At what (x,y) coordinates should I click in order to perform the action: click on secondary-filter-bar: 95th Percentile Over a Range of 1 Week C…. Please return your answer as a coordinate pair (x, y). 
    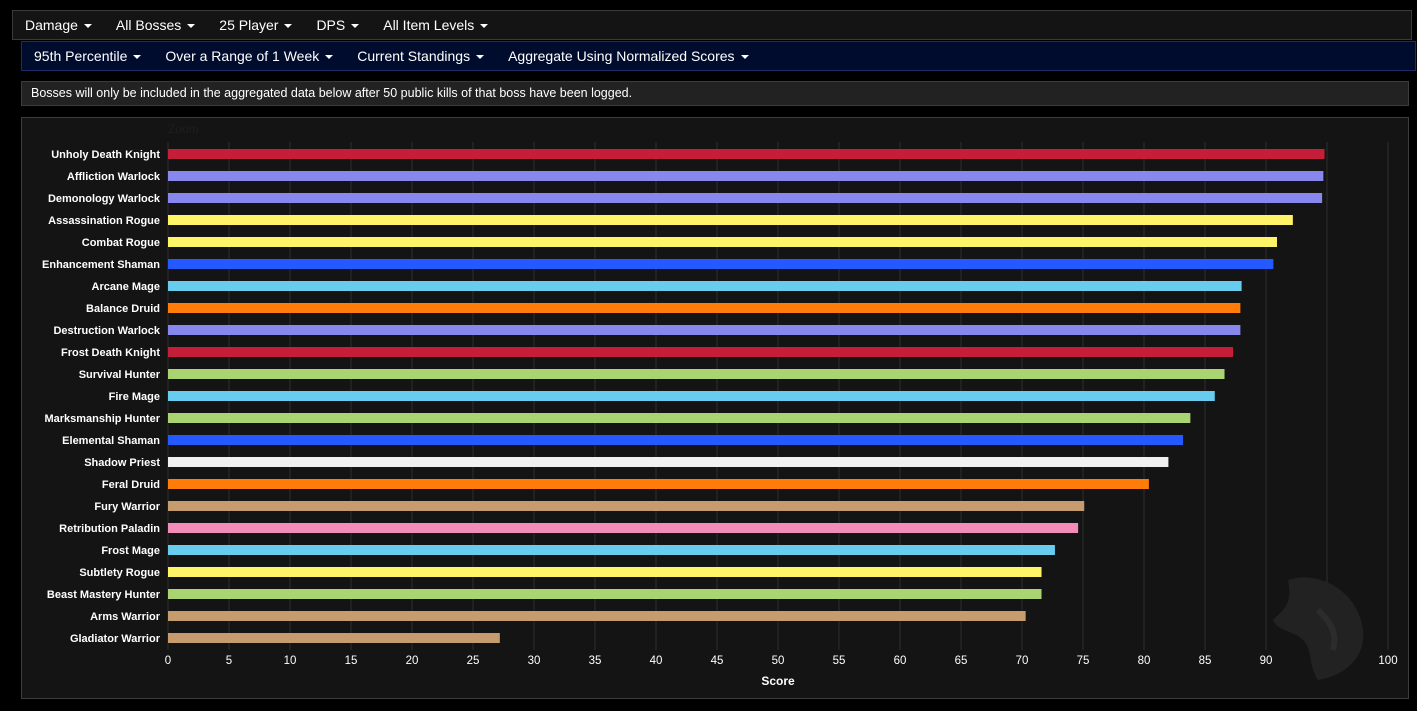
    Looking at the image, I should click on (718, 56).